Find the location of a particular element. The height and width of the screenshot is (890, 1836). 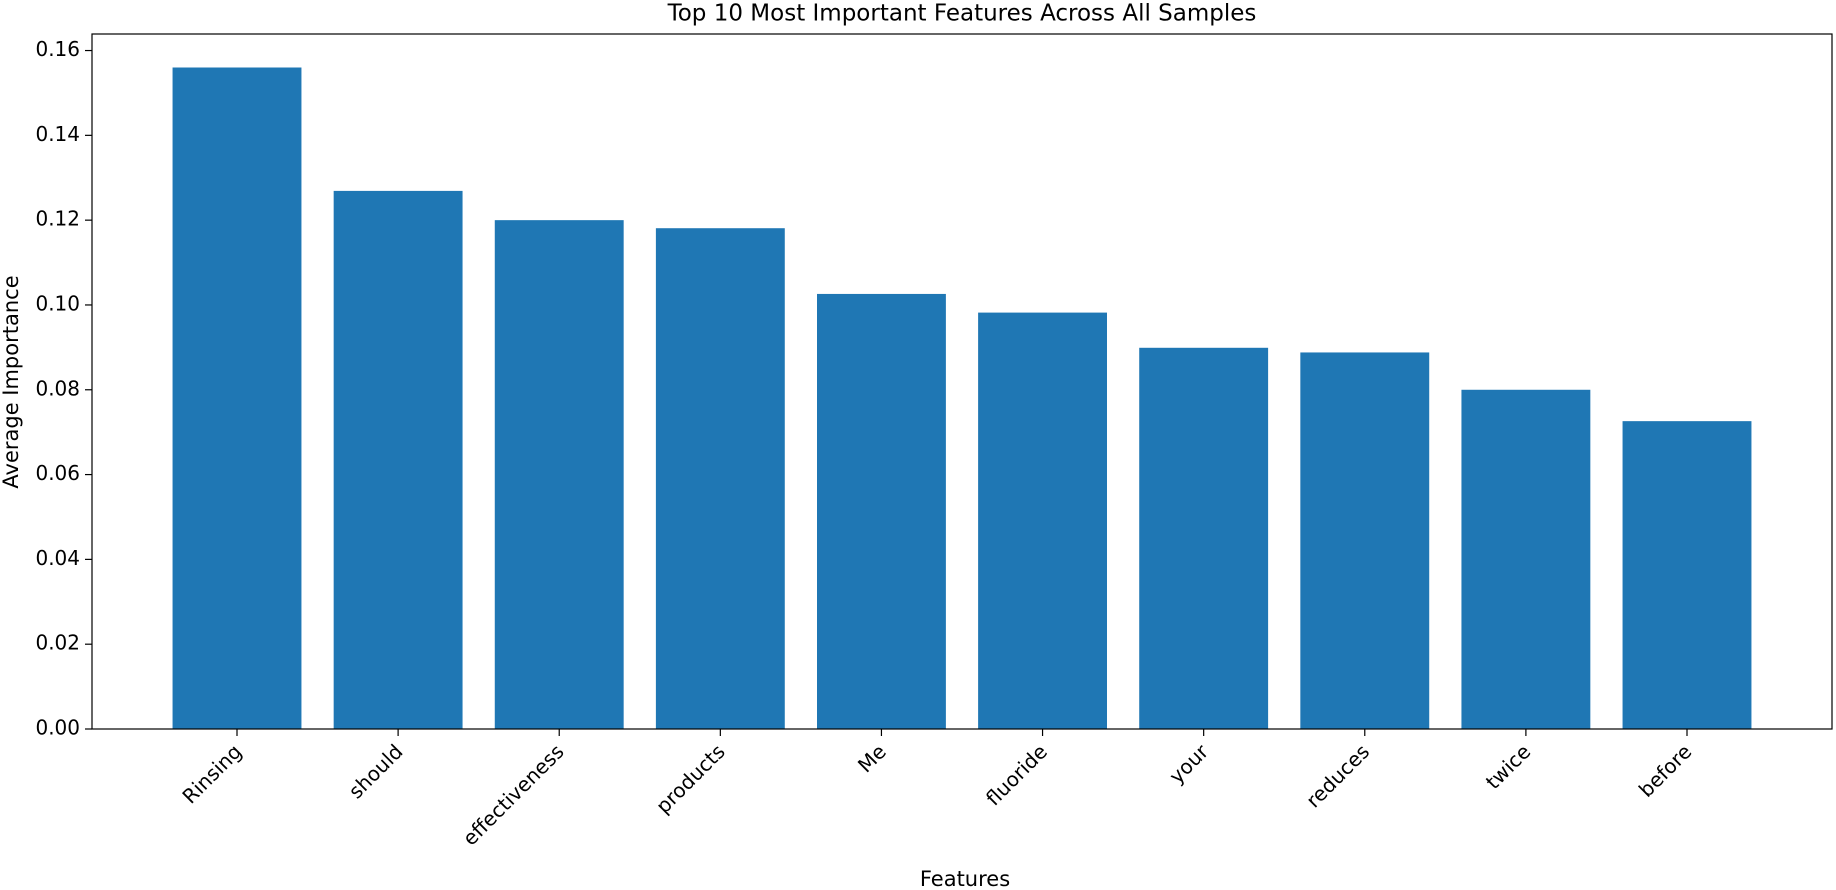

x-tick-label: before is located at coordinates (1665, 770).